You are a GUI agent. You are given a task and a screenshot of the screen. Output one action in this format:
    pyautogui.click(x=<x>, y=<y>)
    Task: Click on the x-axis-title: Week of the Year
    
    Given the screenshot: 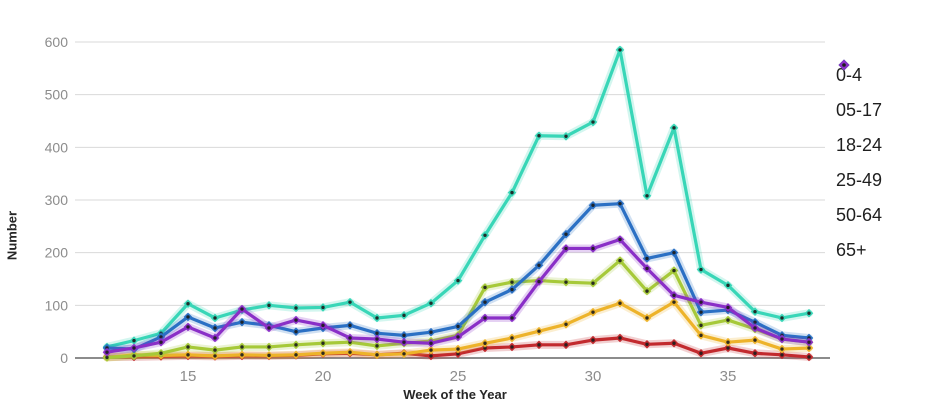 What is the action you would take?
    pyautogui.click(x=455, y=394)
    